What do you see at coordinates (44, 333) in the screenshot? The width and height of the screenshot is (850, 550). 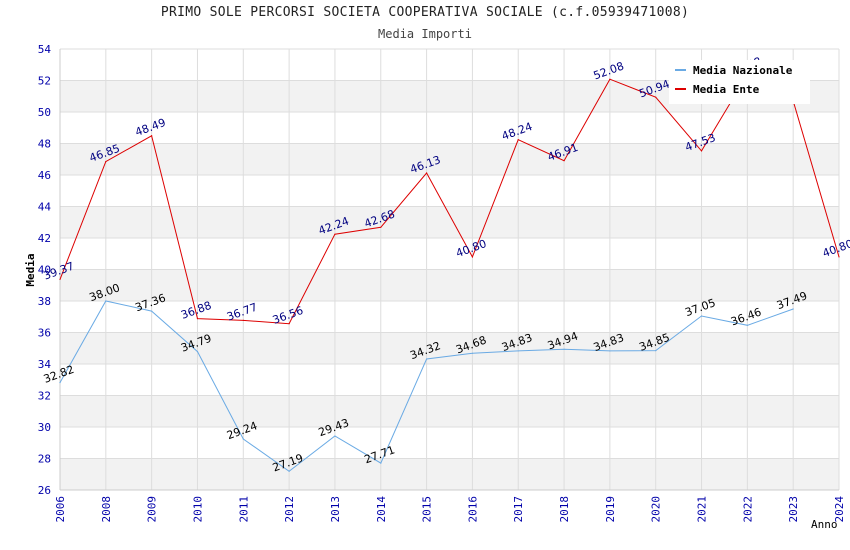 I see `y-tick-label: 36` at bounding box center [44, 333].